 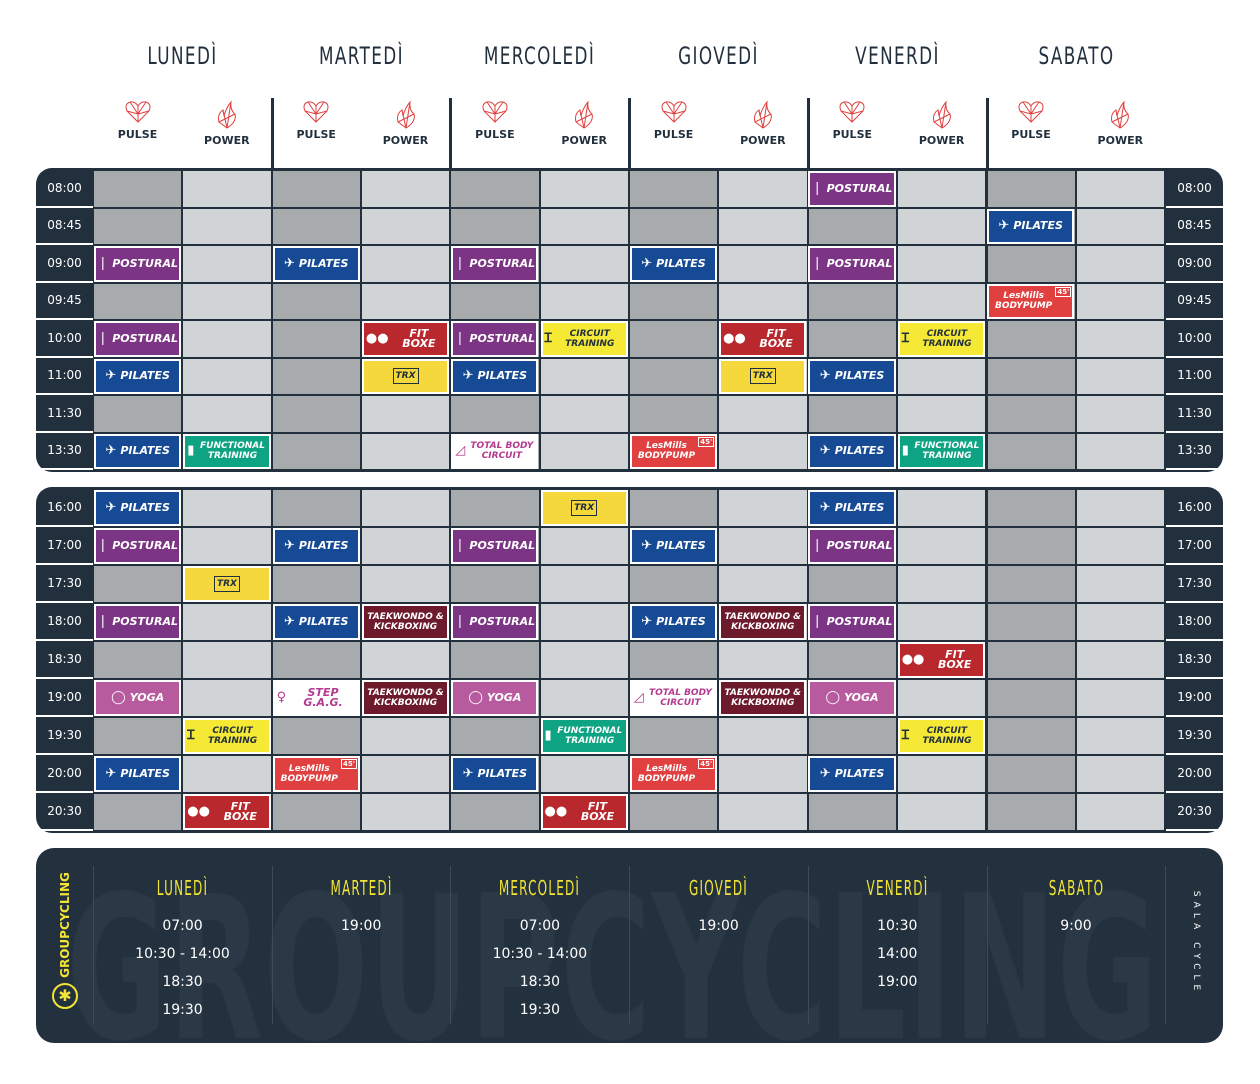 What do you see at coordinates (955, 659) in the screenshot?
I see `class-label: FIT BOXE` at bounding box center [955, 659].